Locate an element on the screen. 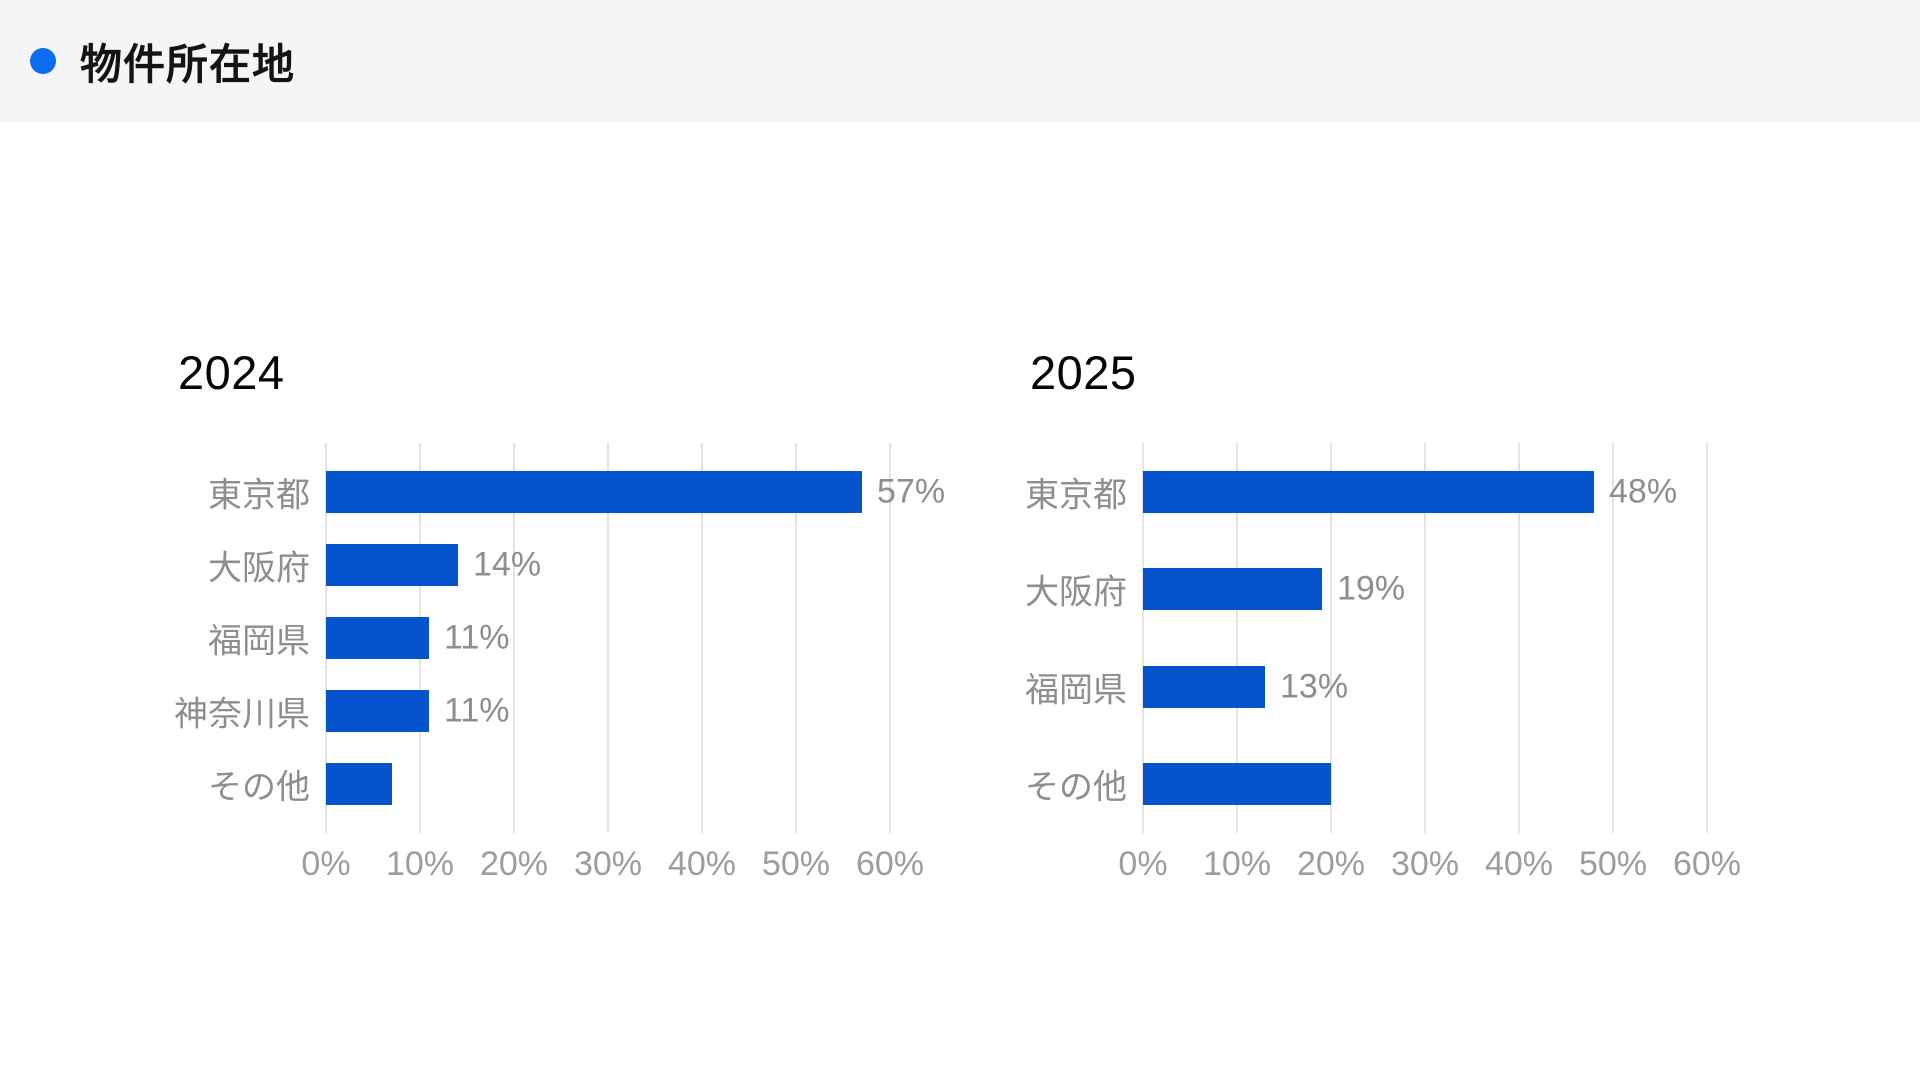 The image size is (1920, 1080). gridline-10% is located at coordinates (1237, 638).